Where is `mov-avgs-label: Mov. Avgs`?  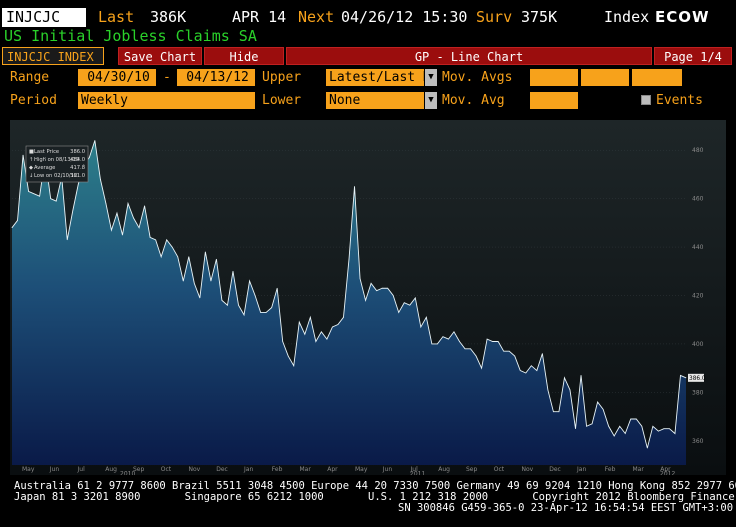 mov-avgs-label: Mov. Avgs is located at coordinates (477, 77).